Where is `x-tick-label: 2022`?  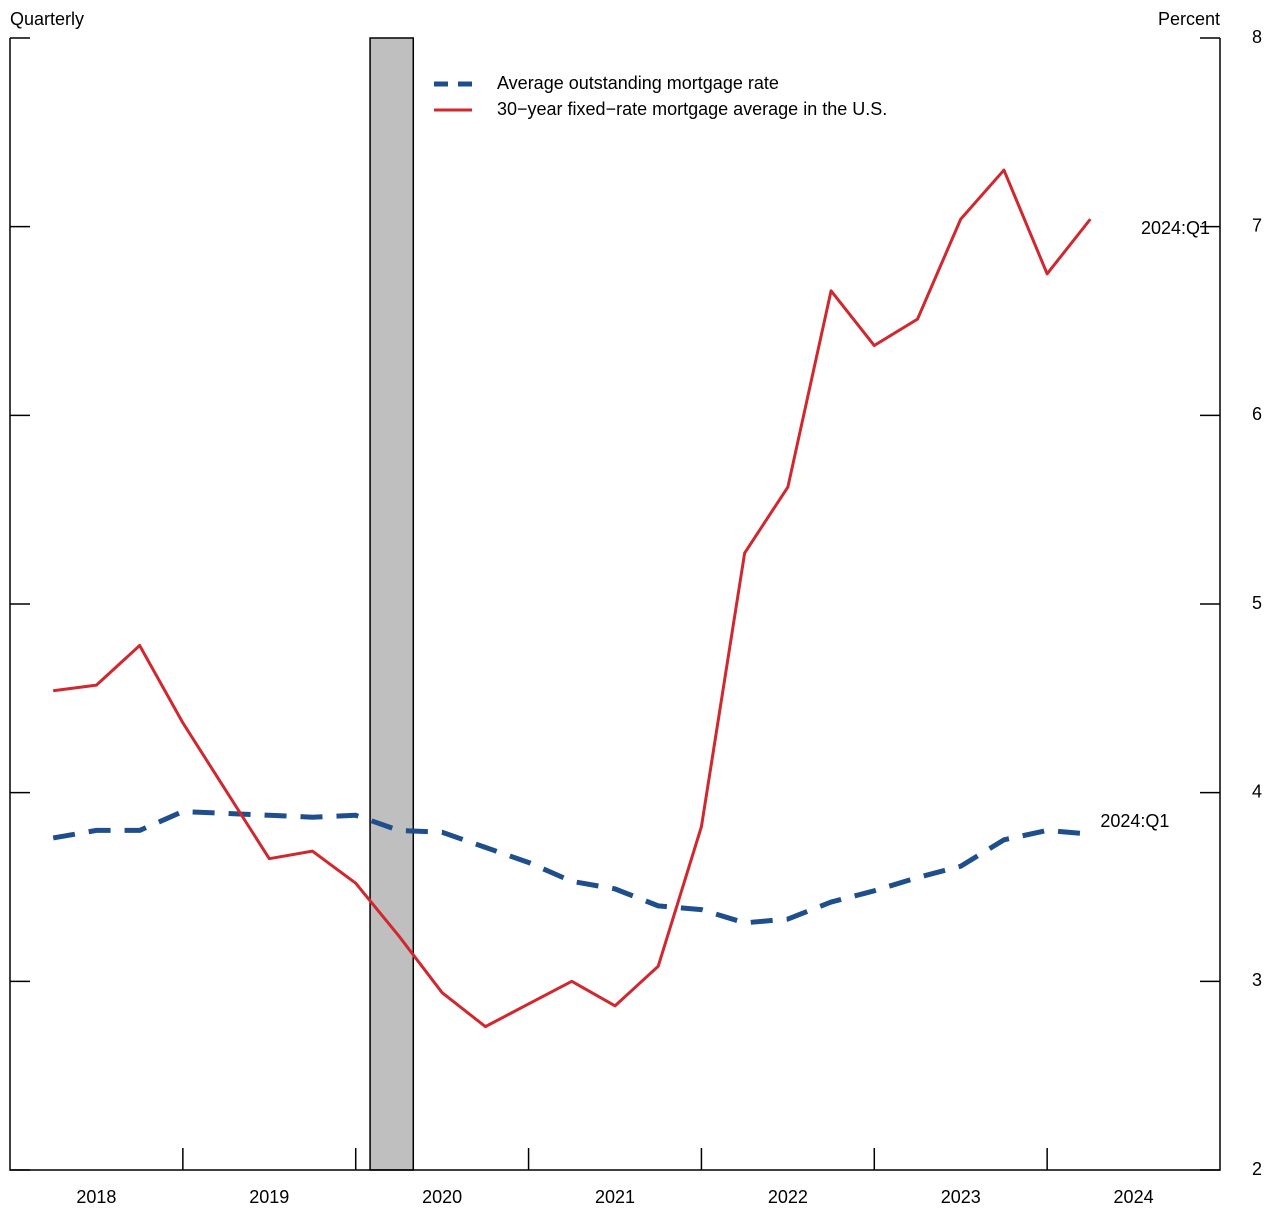
x-tick-label: 2022 is located at coordinates (788, 1197).